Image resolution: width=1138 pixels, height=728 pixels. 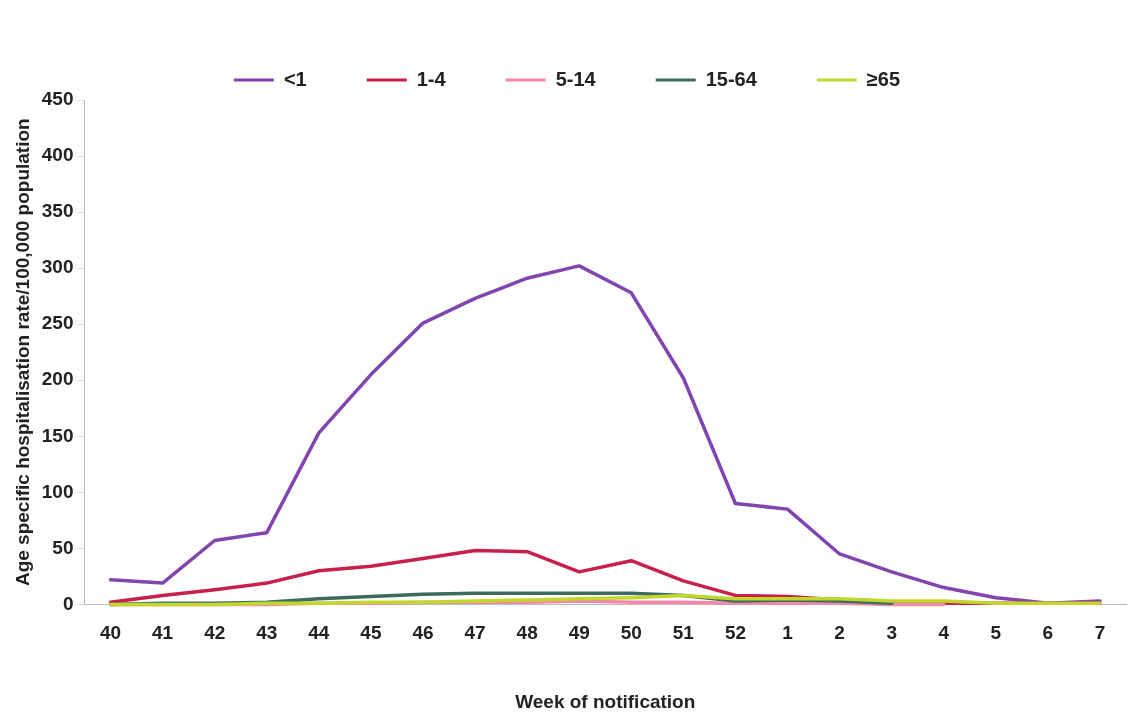 I want to click on y-tick-label: 0, so click(x=68, y=603).